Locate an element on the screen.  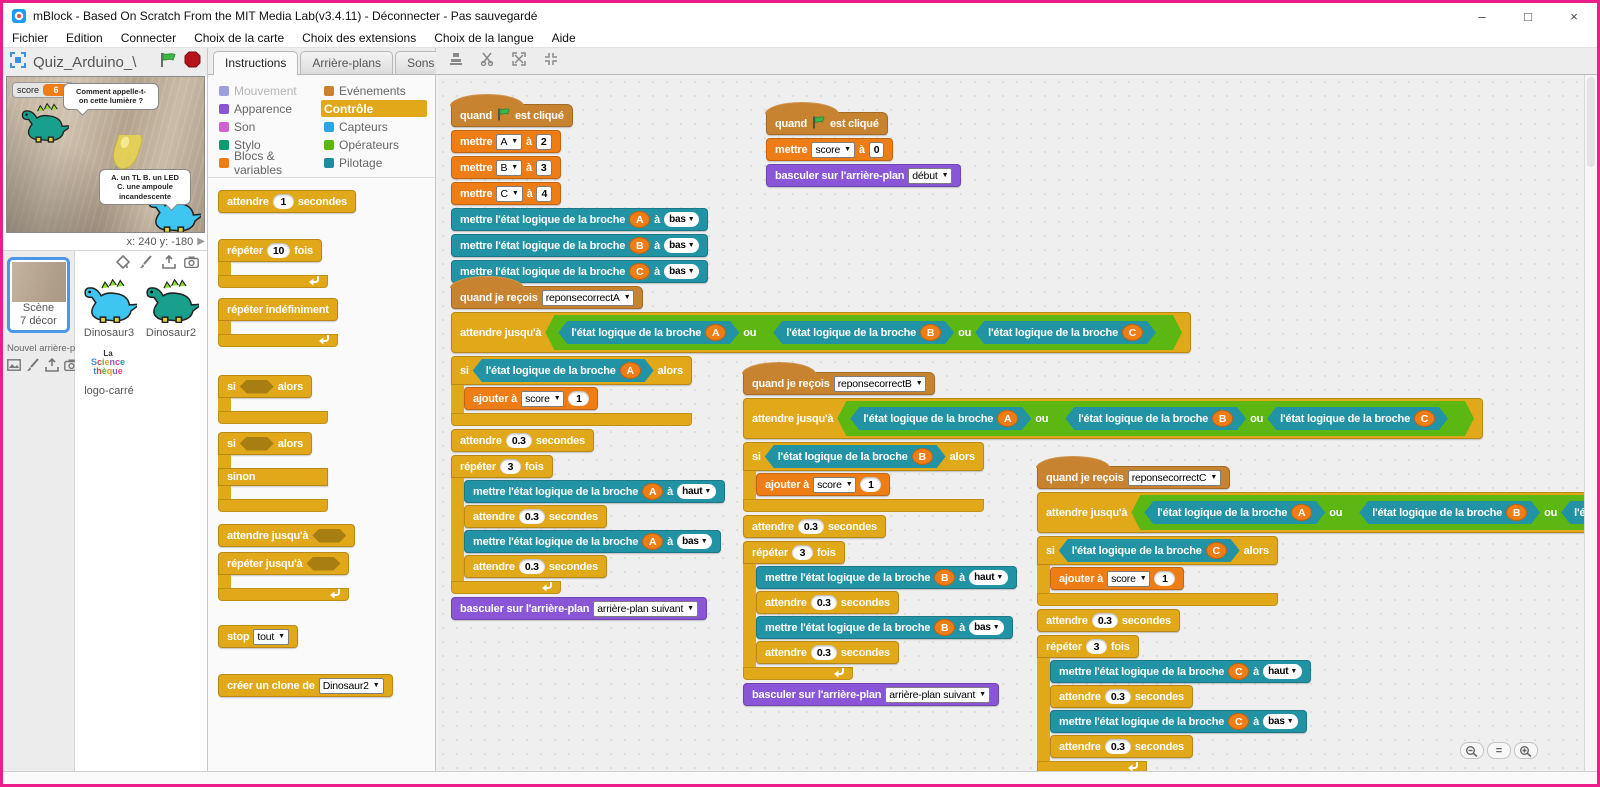
bucket-icon is located at coordinates (122, 262).